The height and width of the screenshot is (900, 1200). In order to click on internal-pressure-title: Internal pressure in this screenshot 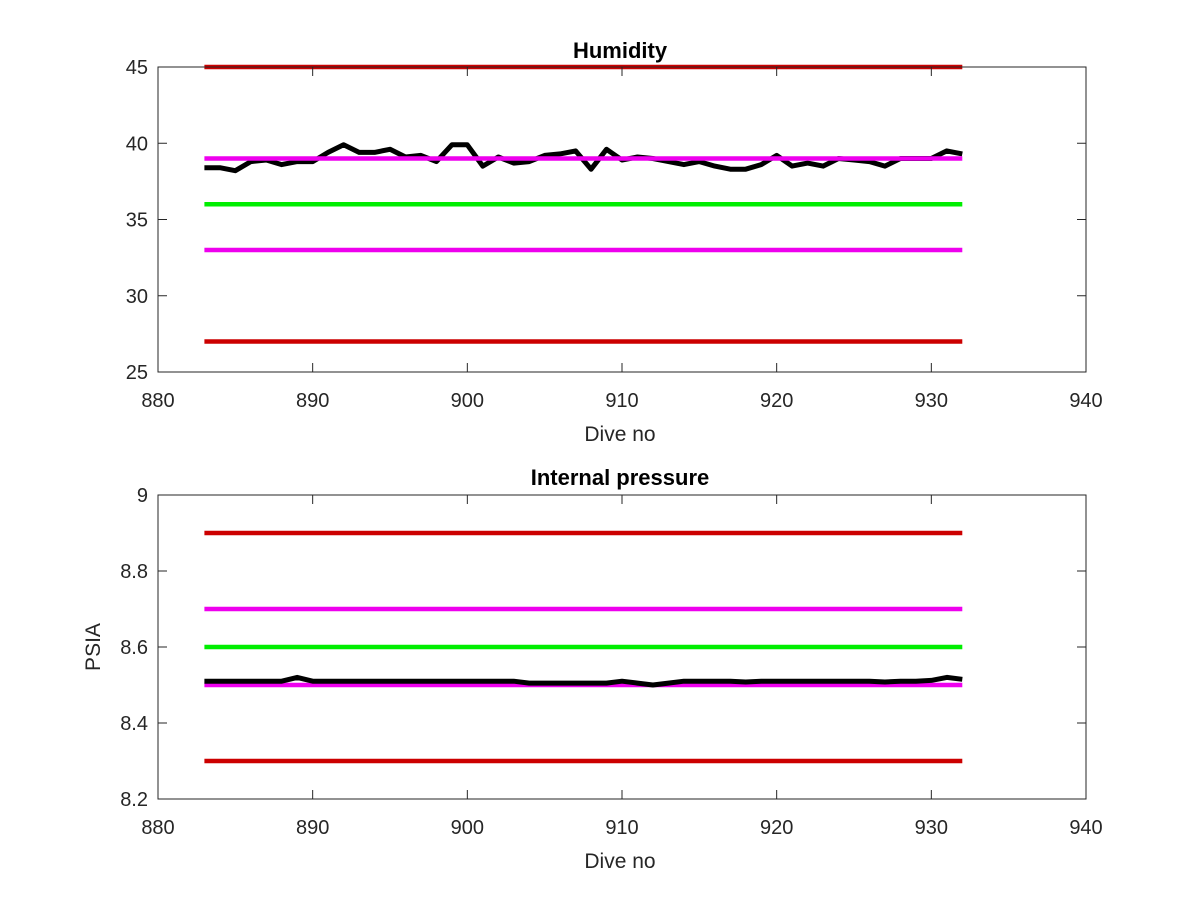, I will do `click(620, 477)`.